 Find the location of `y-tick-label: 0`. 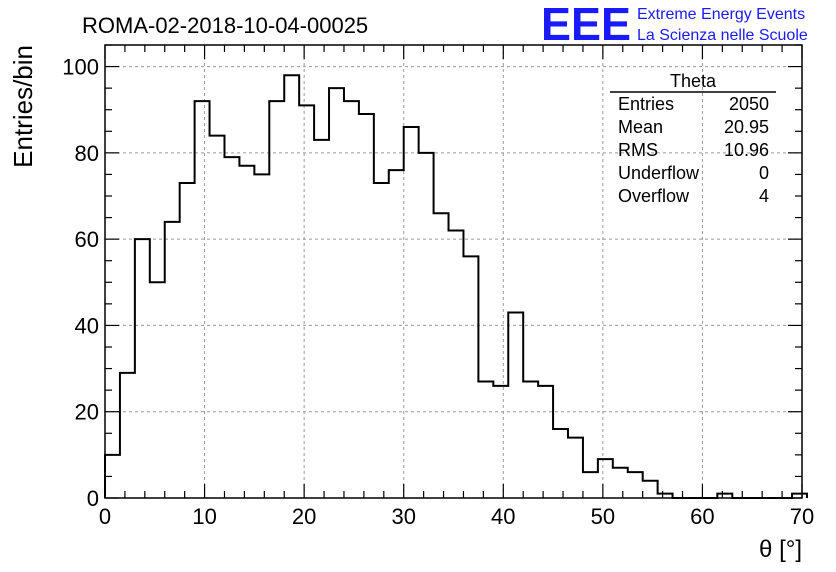

y-tick-label: 0 is located at coordinates (93, 498).